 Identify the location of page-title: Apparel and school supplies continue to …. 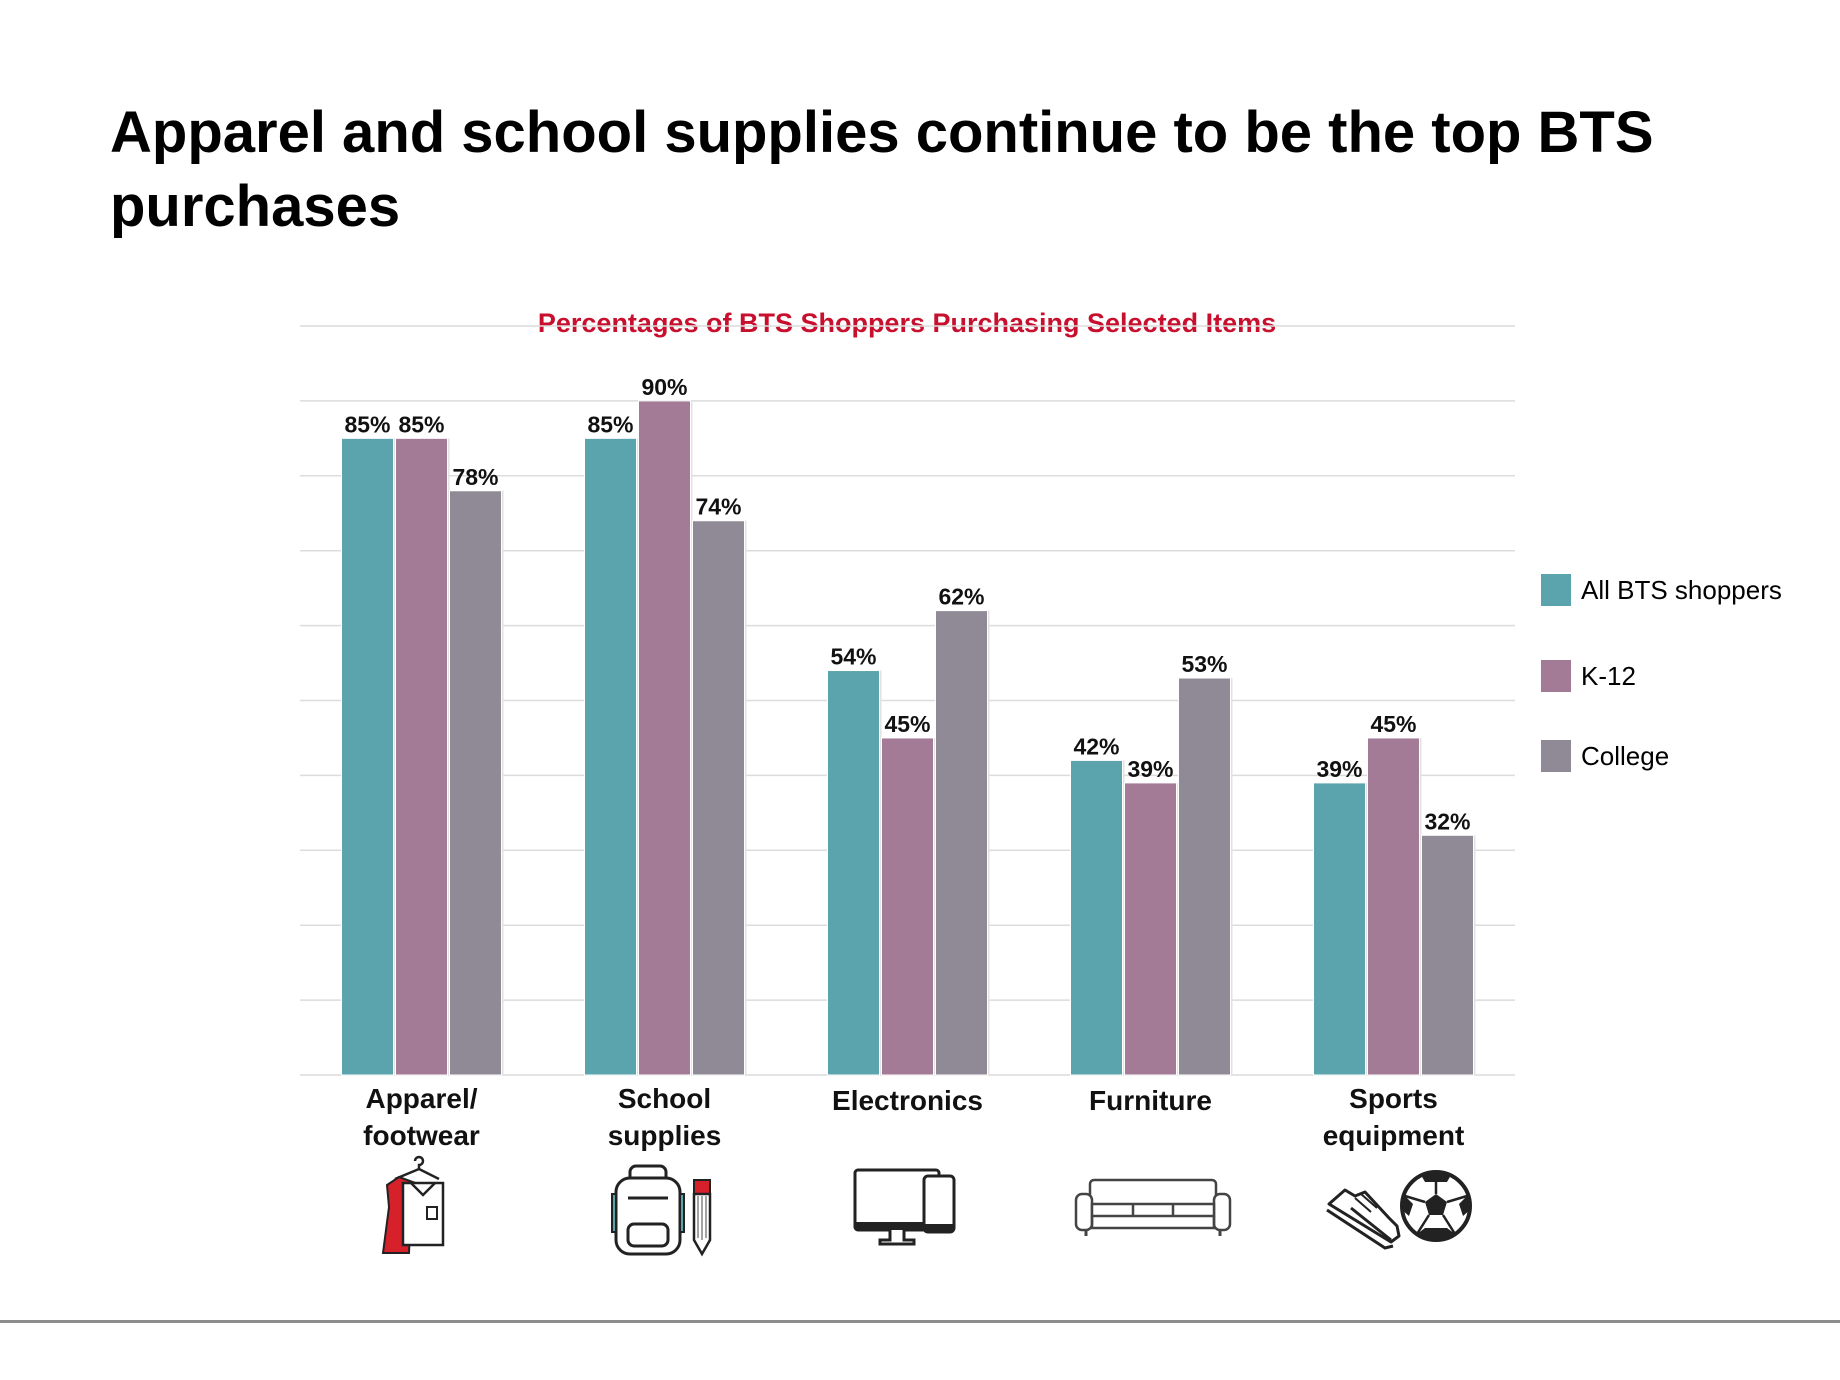
(882, 169).